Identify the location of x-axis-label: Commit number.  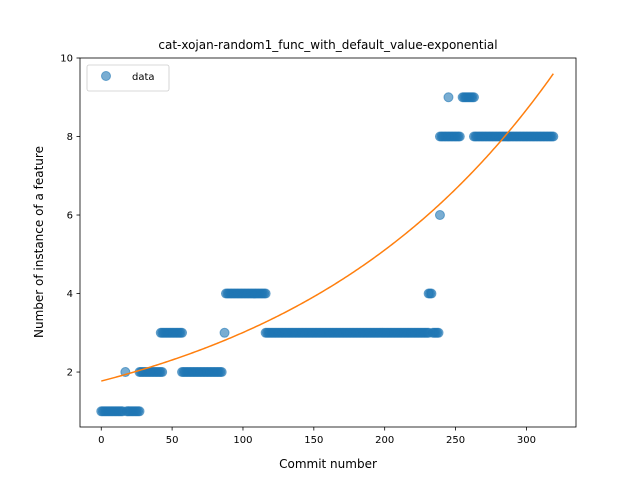
(328, 464).